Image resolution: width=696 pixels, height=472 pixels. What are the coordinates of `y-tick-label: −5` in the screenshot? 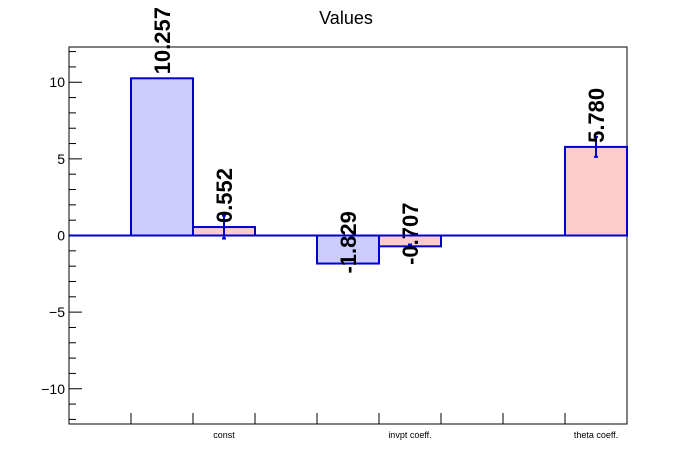 It's located at (57, 312).